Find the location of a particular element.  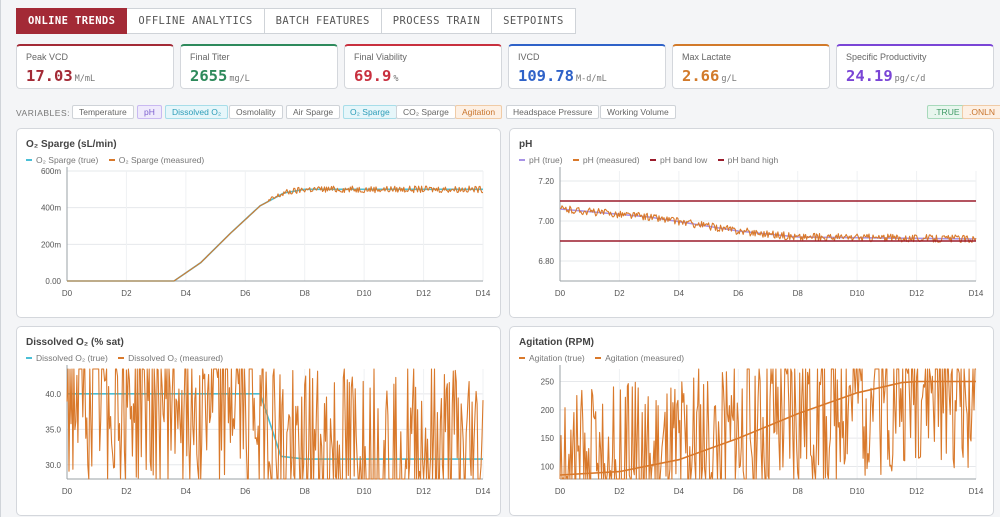

chart-legend: O₂ Sparge (true) O₂ Sparge (measured) is located at coordinates (119, 160).